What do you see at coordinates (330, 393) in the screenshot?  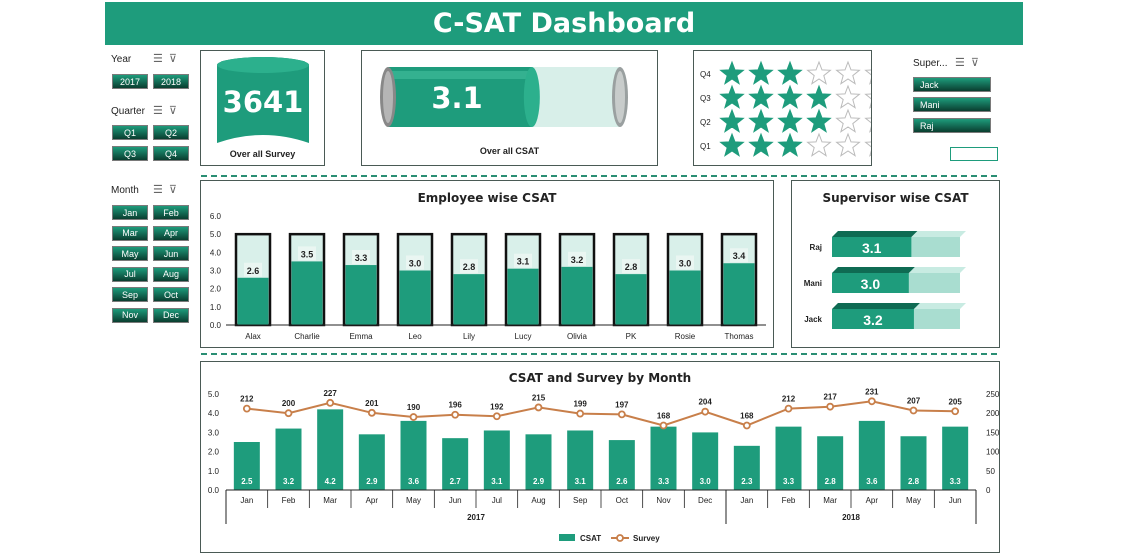 I see `line-data-label: 227` at bounding box center [330, 393].